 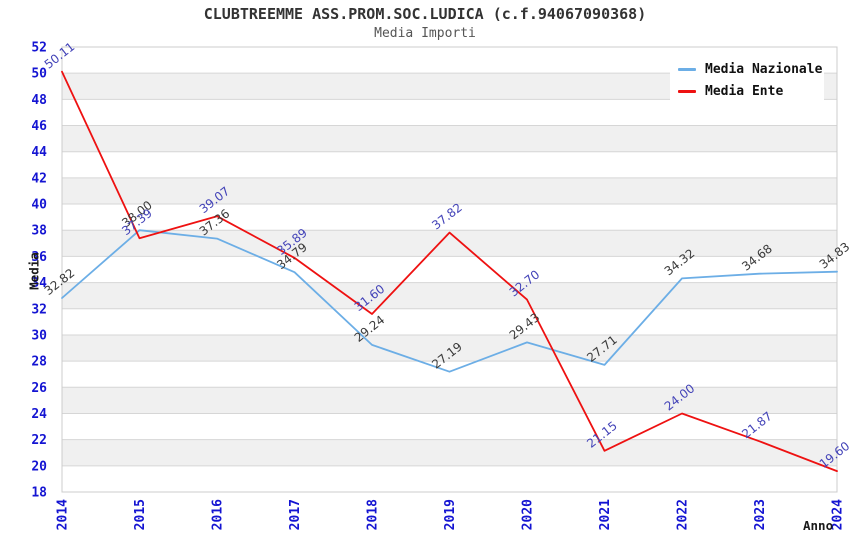 What do you see at coordinates (450, 514) in the screenshot?
I see `x-tick-label: 2019` at bounding box center [450, 514].